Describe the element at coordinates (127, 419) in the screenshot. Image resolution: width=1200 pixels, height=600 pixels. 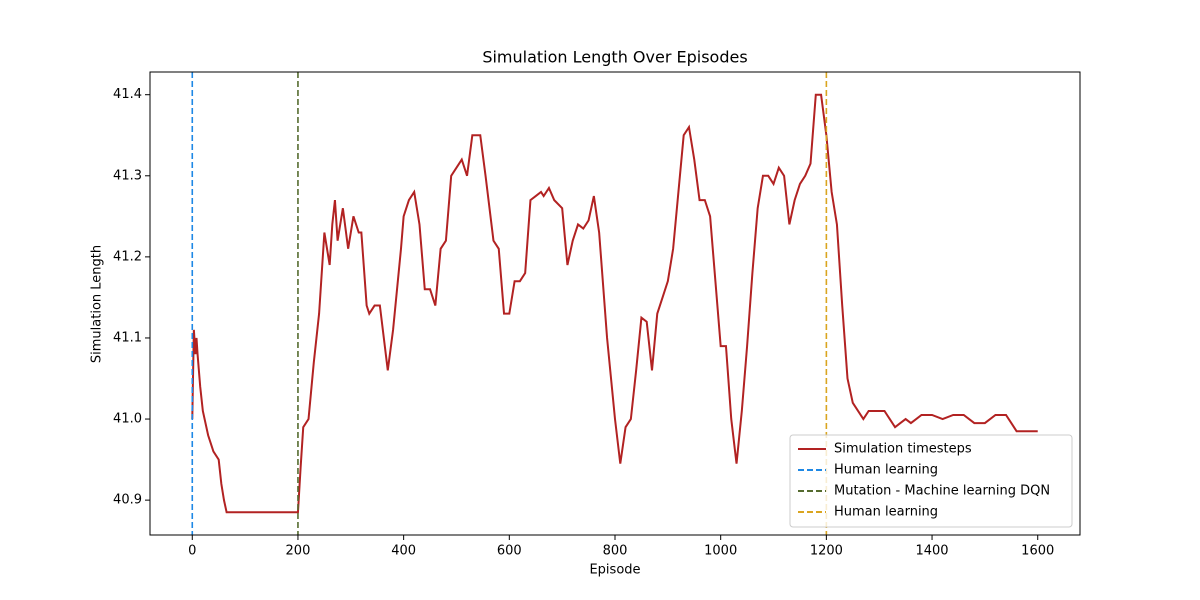
I see `y-tick-label: 41.0` at that location.